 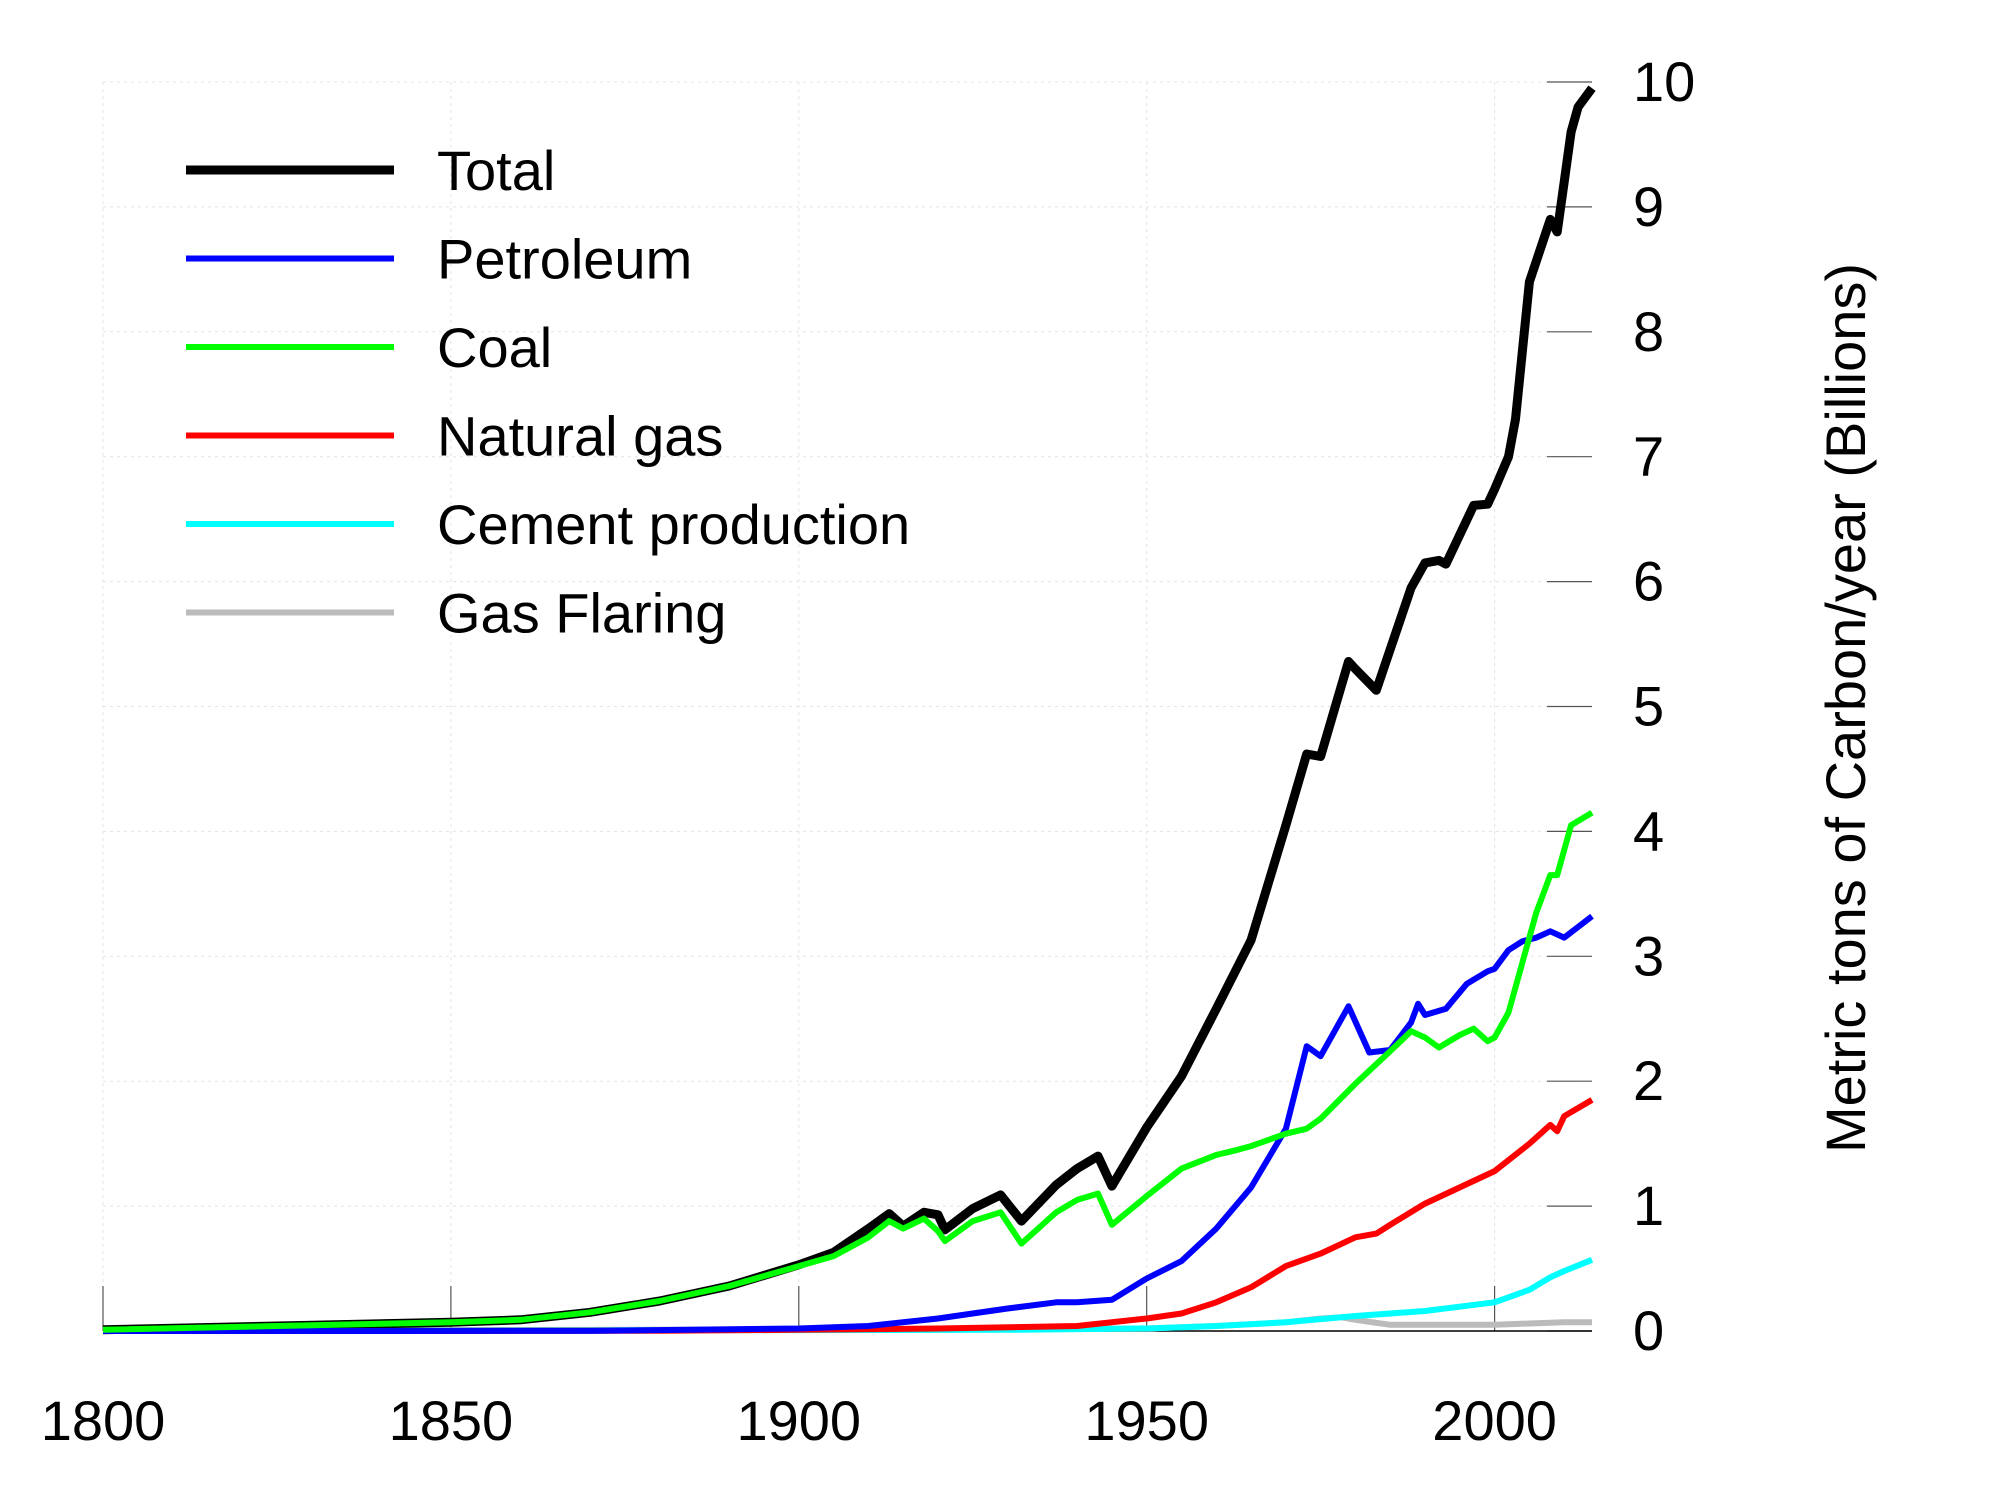 I want to click on x-tick-label: 2000, so click(x=1494, y=1420).